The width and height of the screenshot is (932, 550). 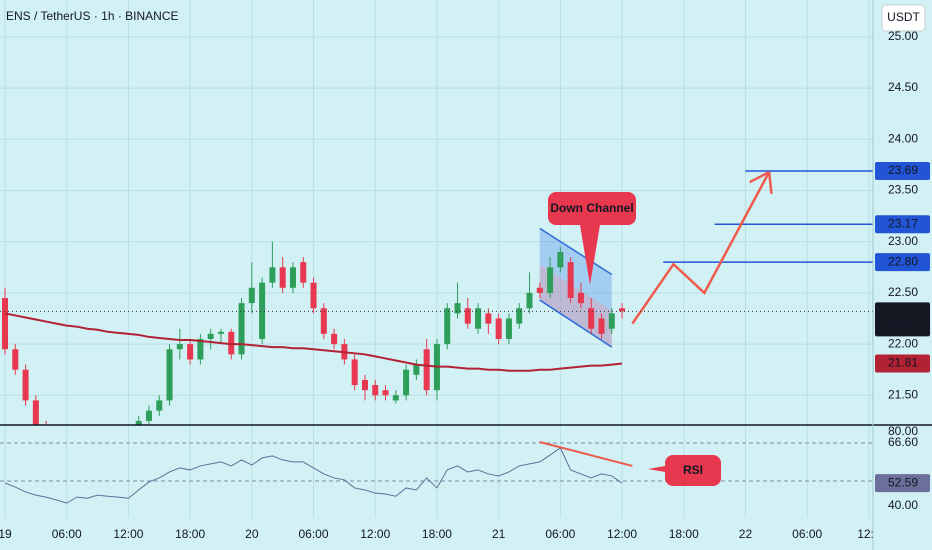 What do you see at coordinates (903, 138) in the screenshot?
I see `y-tick-label: 24.00` at bounding box center [903, 138].